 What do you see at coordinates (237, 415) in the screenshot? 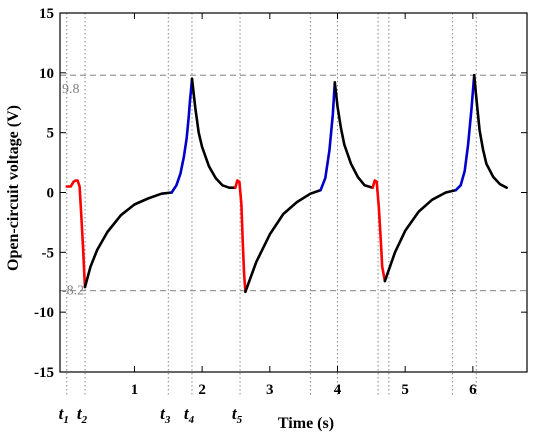
I see `time-marker-label: t5` at bounding box center [237, 415].